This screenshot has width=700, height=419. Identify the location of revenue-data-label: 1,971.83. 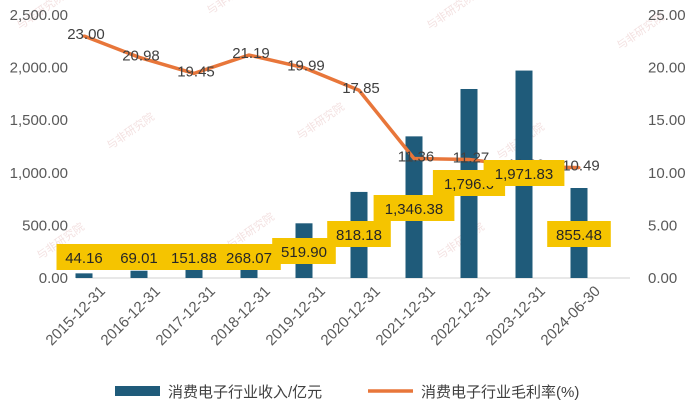
(524, 173).